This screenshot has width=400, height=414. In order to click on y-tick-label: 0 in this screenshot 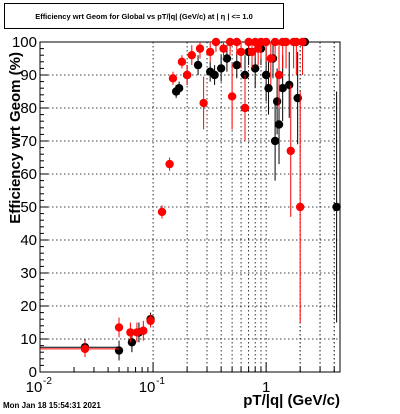, I will do `click(33, 372)`.